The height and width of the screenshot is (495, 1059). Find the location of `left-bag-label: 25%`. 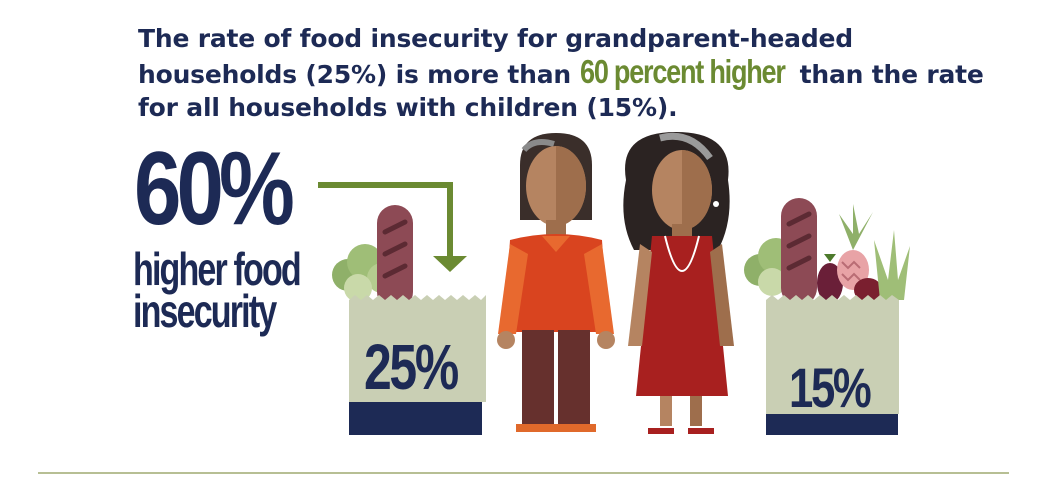

left-bag-label: 25% is located at coordinates (411, 367).